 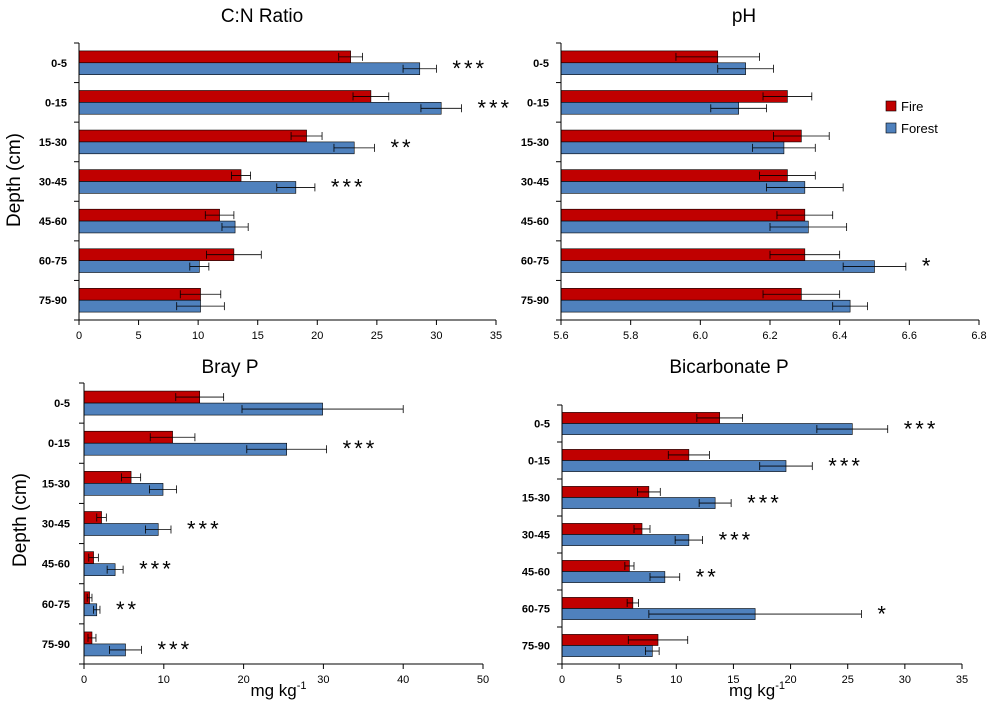 What do you see at coordinates (905, 680) in the screenshot?
I see `chart-3-x-tick-label: 30` at bounding box center [905, 680].